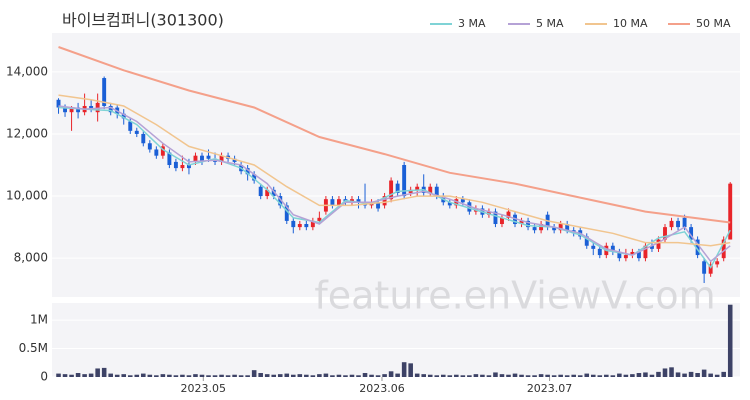  I want to click on legend-label: 5 MA, so click(550, 23).